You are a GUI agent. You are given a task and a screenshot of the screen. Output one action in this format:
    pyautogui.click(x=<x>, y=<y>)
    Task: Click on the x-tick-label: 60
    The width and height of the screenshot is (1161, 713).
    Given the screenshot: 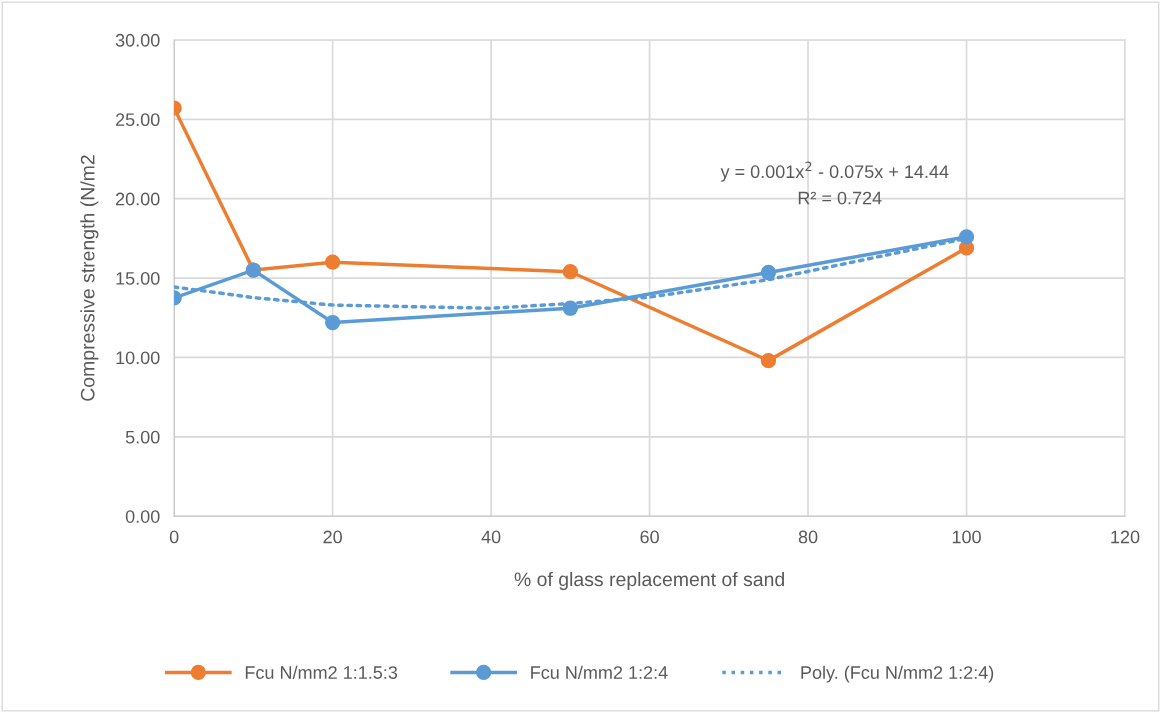 What is the action you would take?
    pyautogui.click(x=649, y=537)
    